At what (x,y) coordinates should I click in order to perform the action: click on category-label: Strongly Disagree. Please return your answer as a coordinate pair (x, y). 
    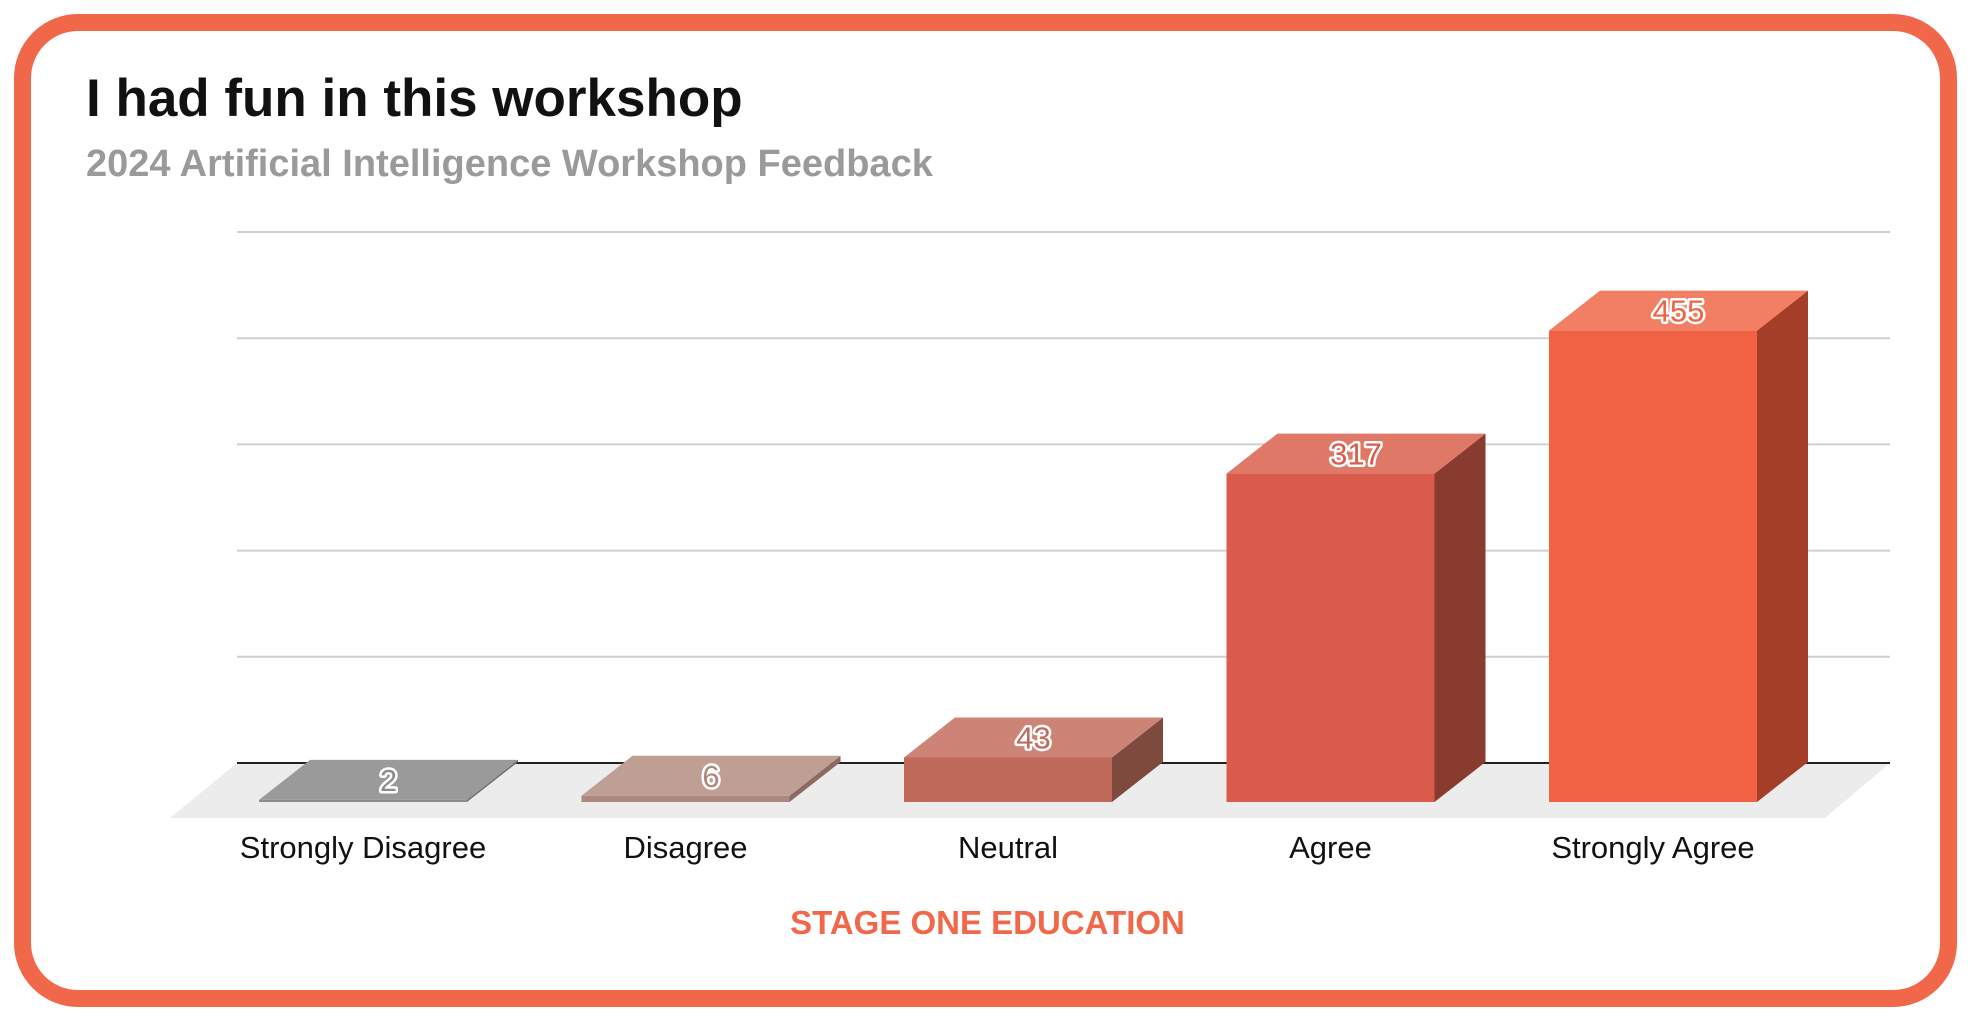
    Looking at the image, I should click on (363, 847).